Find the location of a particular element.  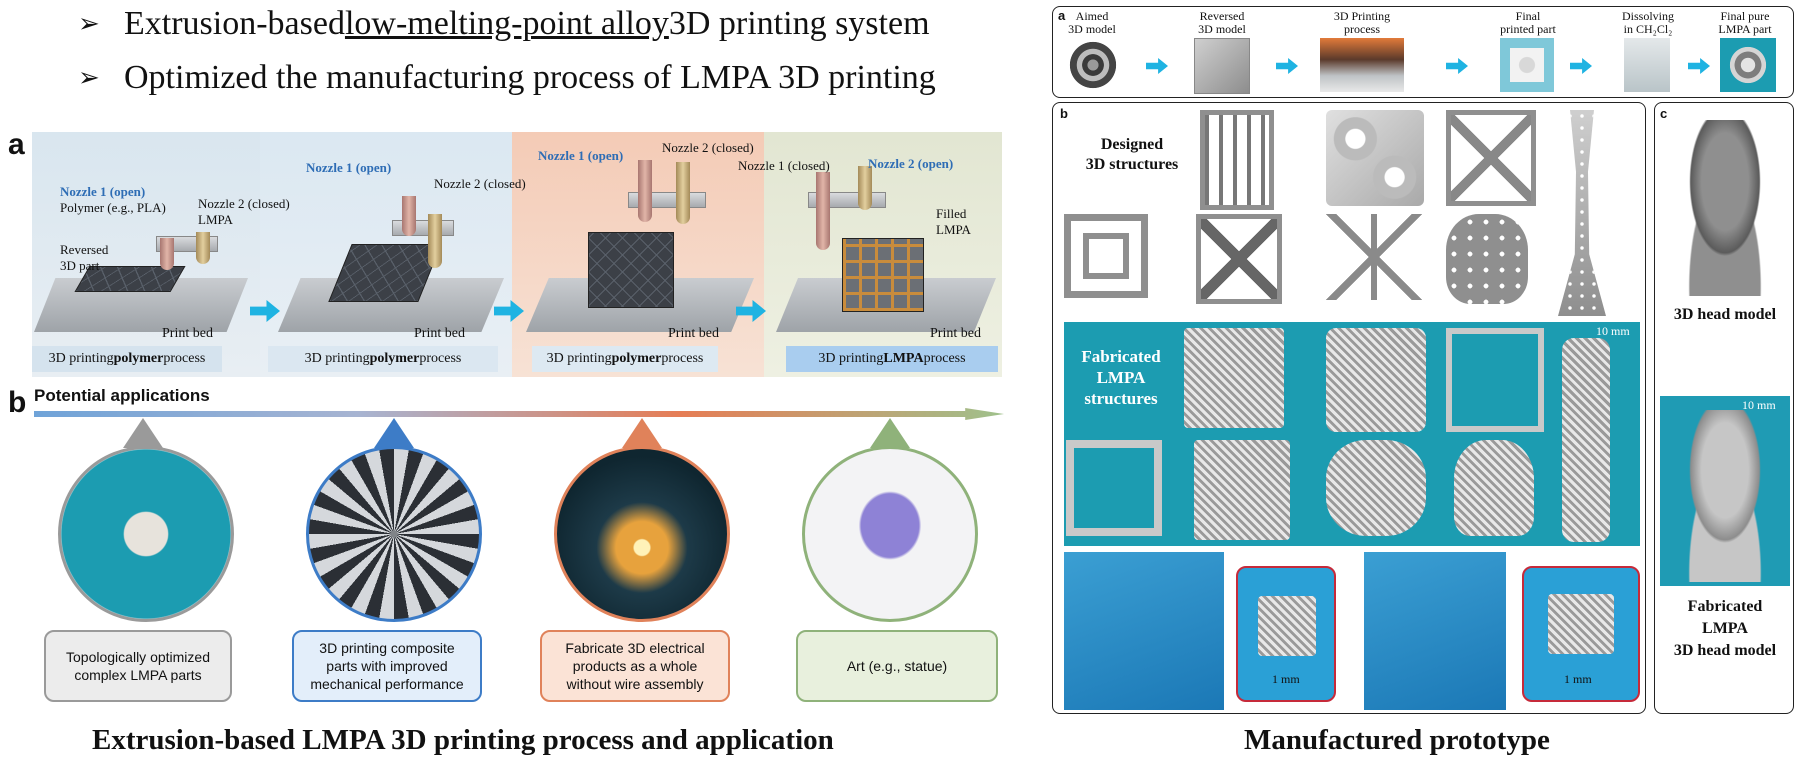

step-1-label: Aimed 3D model is located at coordinates (1092, 22).